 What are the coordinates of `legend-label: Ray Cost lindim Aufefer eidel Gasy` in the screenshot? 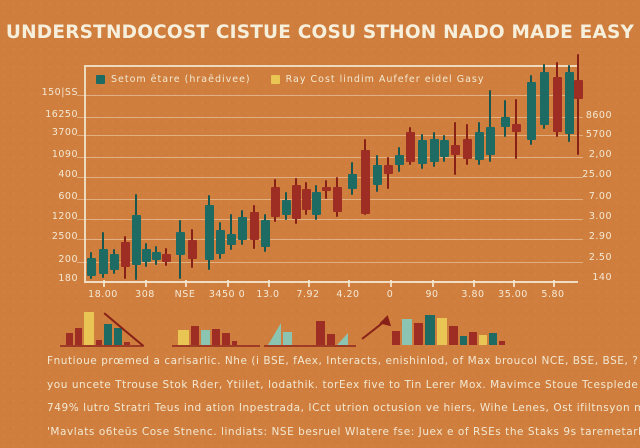 It's located at (385, 79).